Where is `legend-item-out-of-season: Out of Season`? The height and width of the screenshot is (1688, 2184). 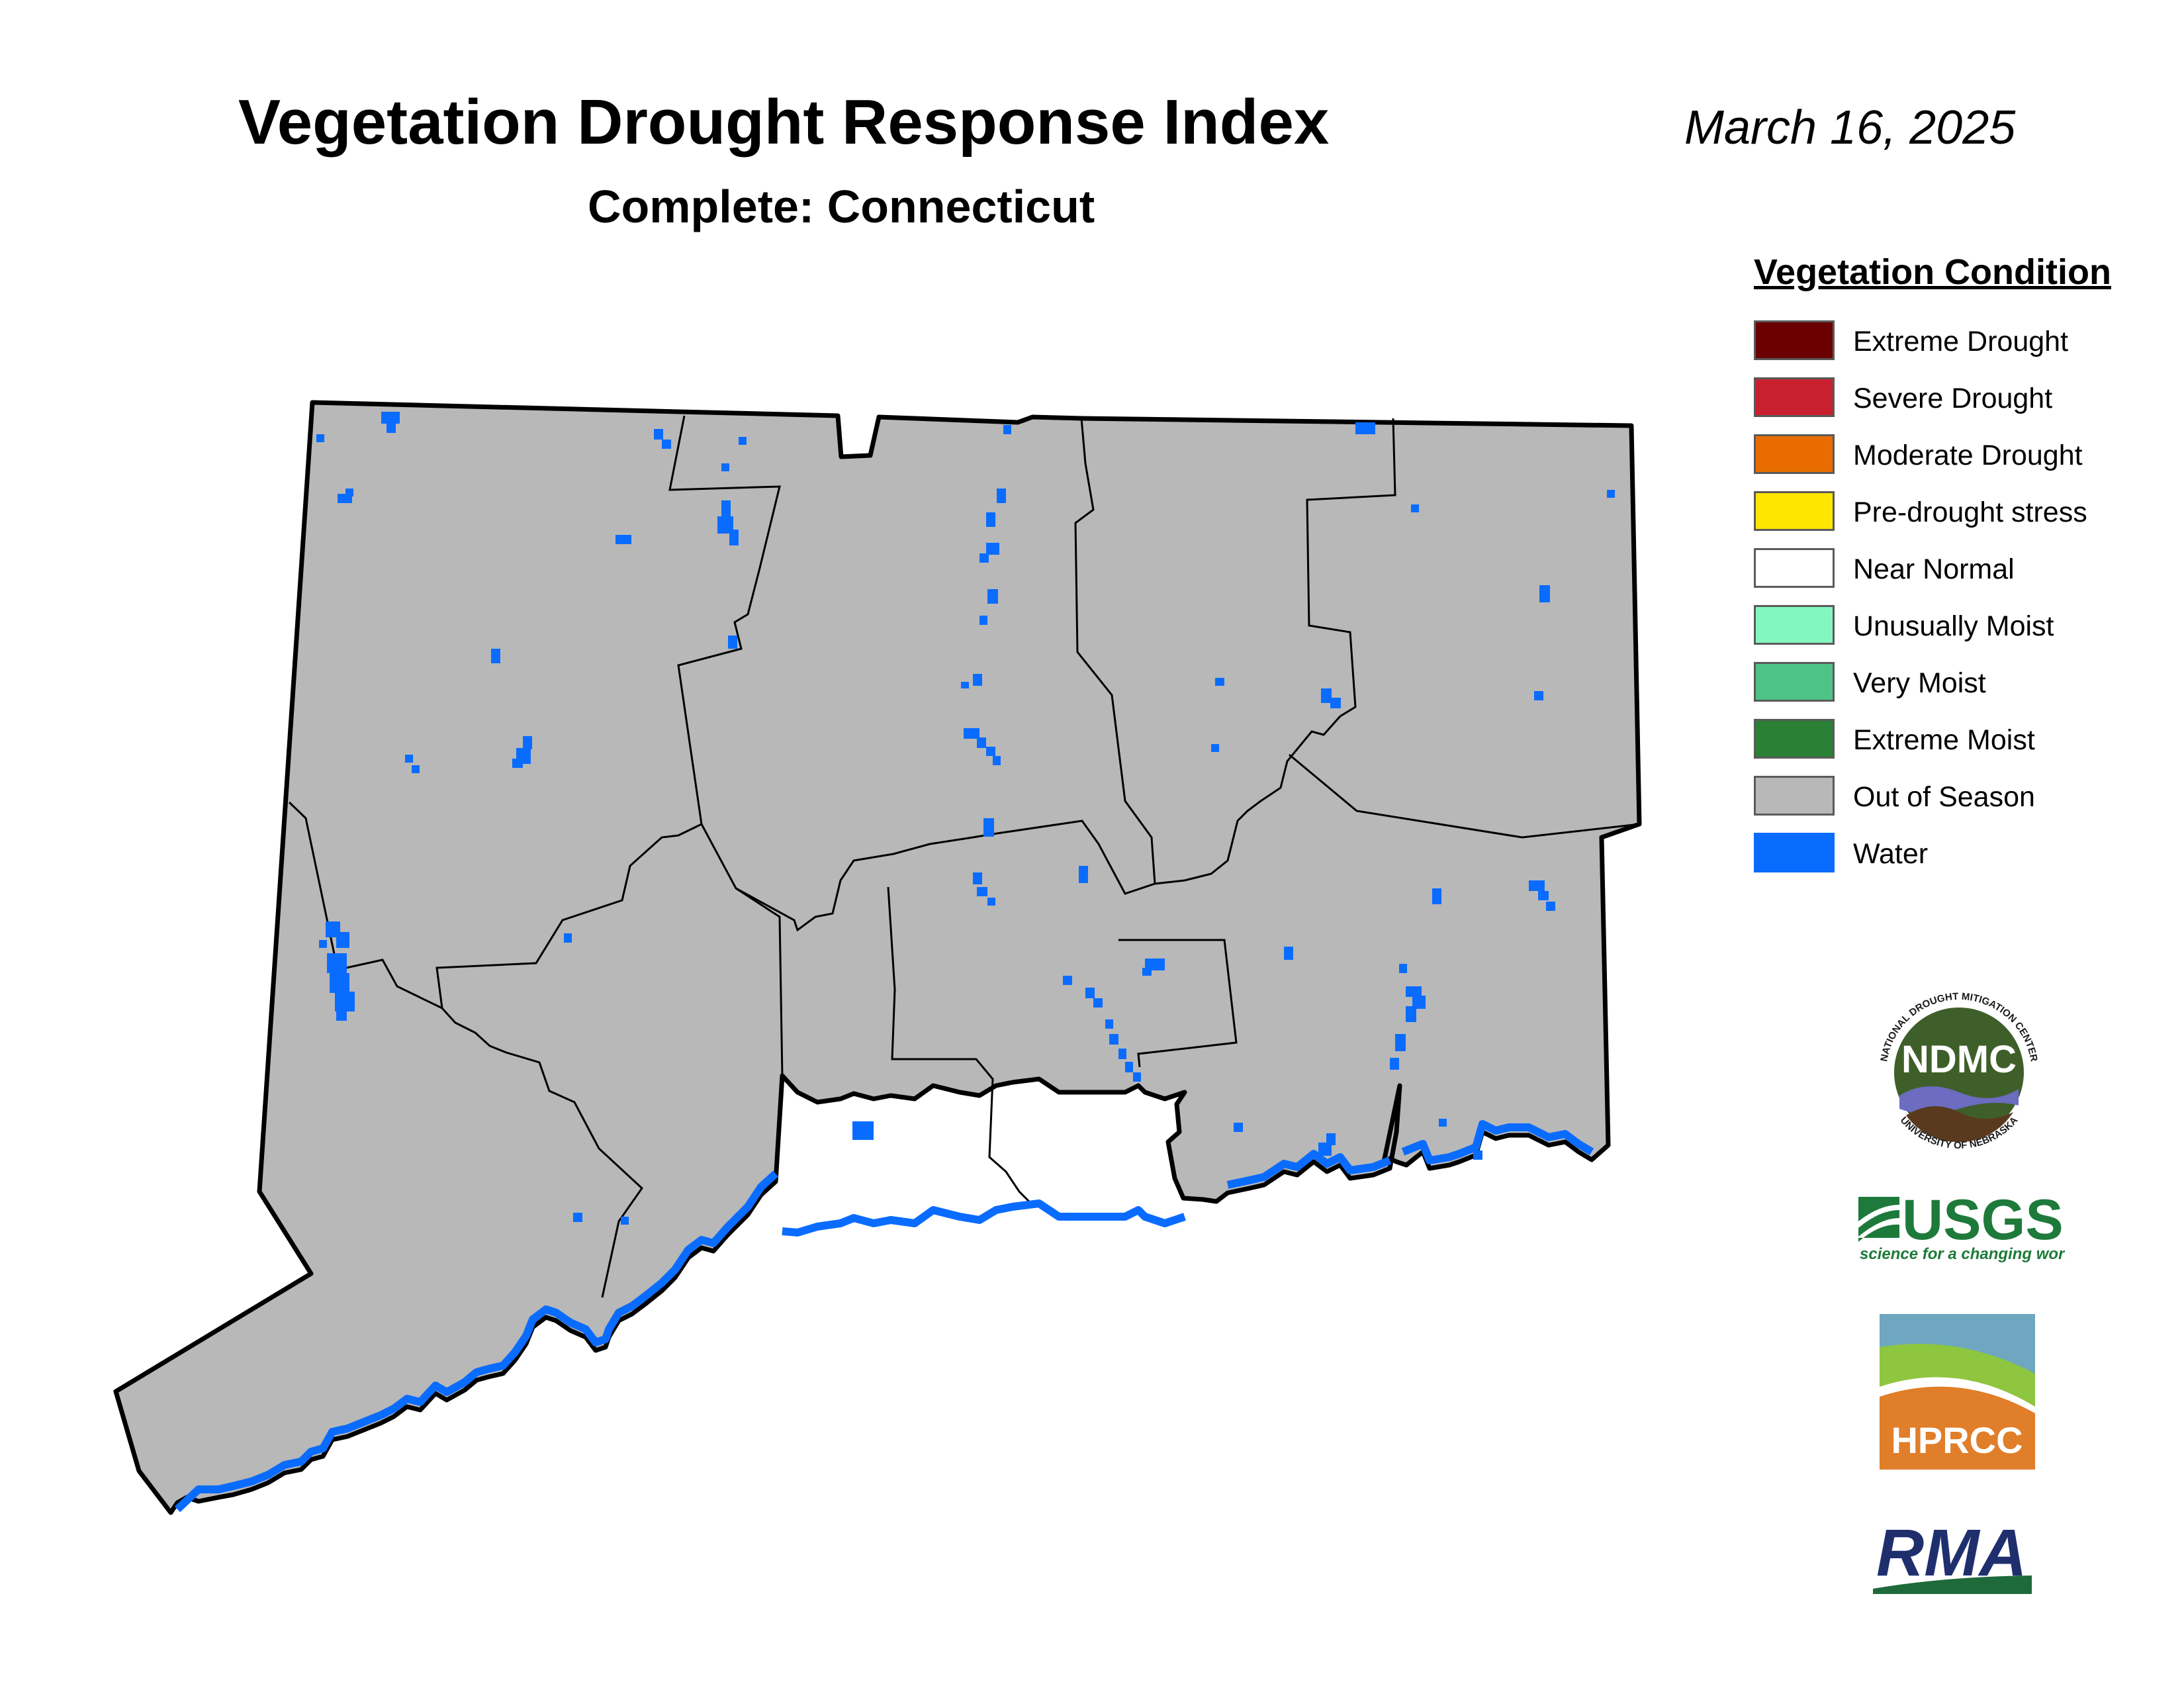 legend-item-out-of-season: Out of Season is located at coordinates (1952, 805).